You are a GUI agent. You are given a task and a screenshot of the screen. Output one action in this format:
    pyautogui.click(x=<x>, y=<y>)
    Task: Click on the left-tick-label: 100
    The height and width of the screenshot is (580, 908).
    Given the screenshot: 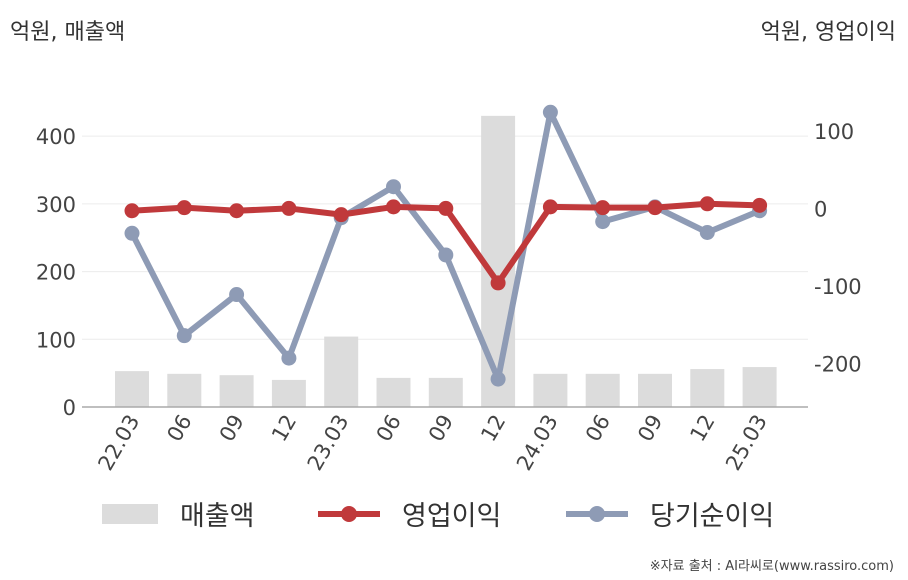 What is the action you would take?
    pyautogui.click(x=56, y=340)
    